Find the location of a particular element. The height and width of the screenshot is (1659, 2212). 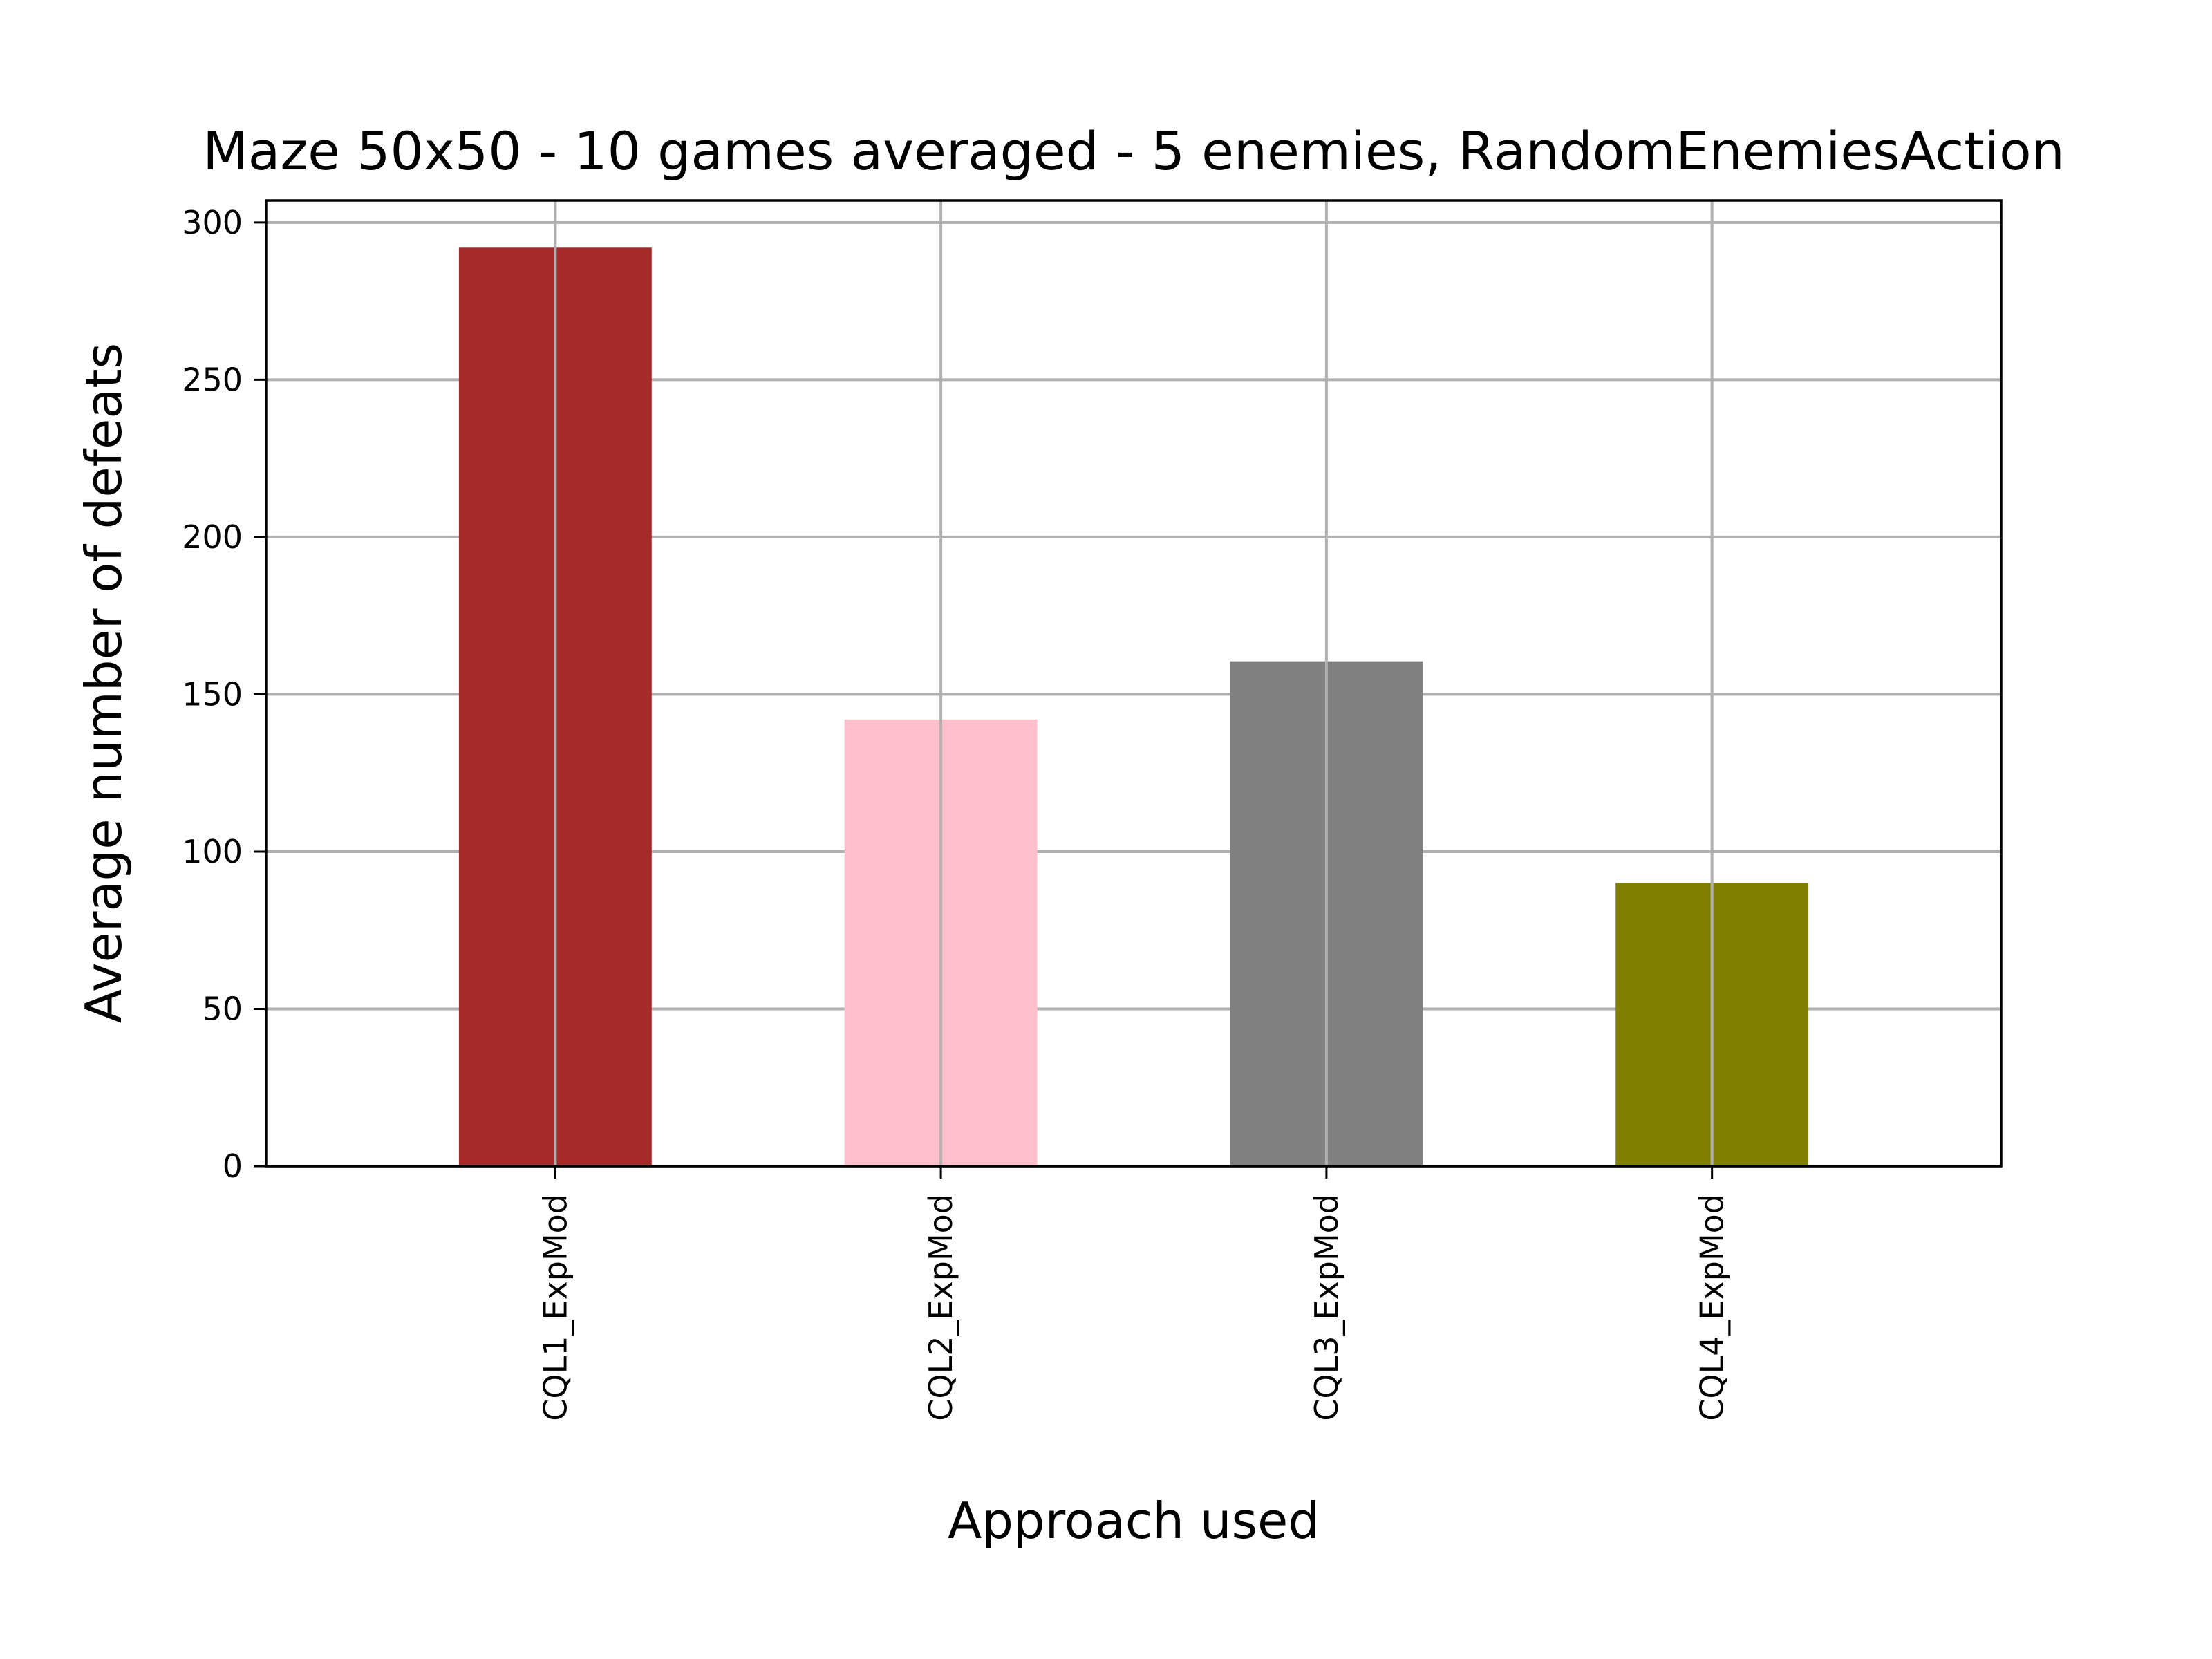

y-tick-label: 100 is located at coordinates (212, 852).